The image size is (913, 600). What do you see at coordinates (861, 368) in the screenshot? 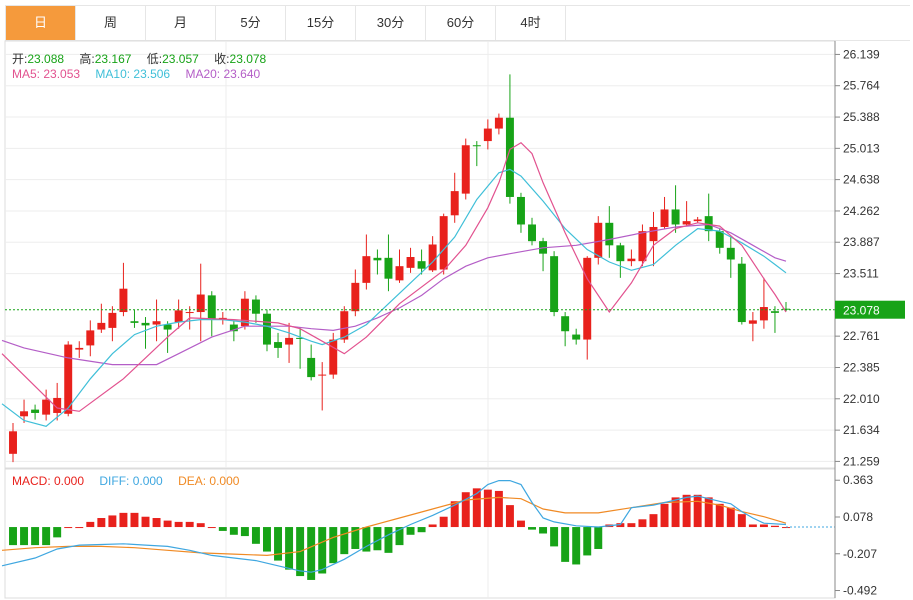
I see `price-tick-label: 22.385` at bounding box center [861, 368].